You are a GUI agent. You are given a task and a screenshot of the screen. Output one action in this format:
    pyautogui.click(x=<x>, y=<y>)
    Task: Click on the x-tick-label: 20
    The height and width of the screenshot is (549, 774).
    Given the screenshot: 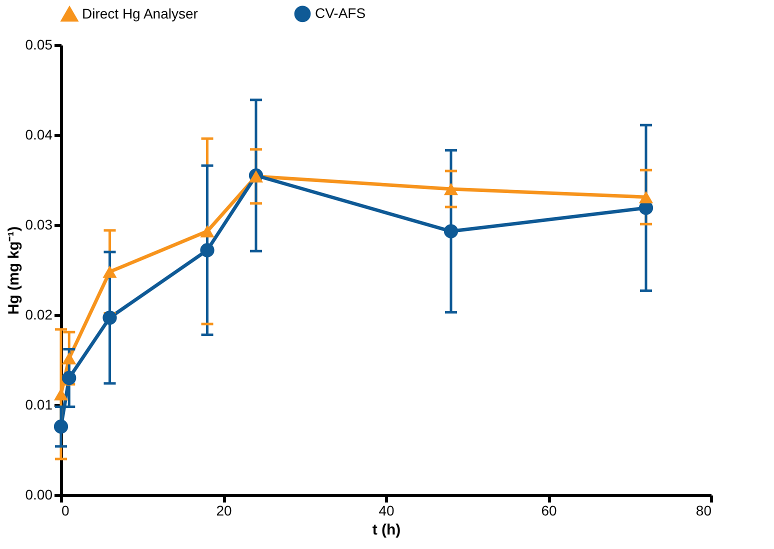 What is the action you would take?
    pyautogui.click(x=224, y=510)
    